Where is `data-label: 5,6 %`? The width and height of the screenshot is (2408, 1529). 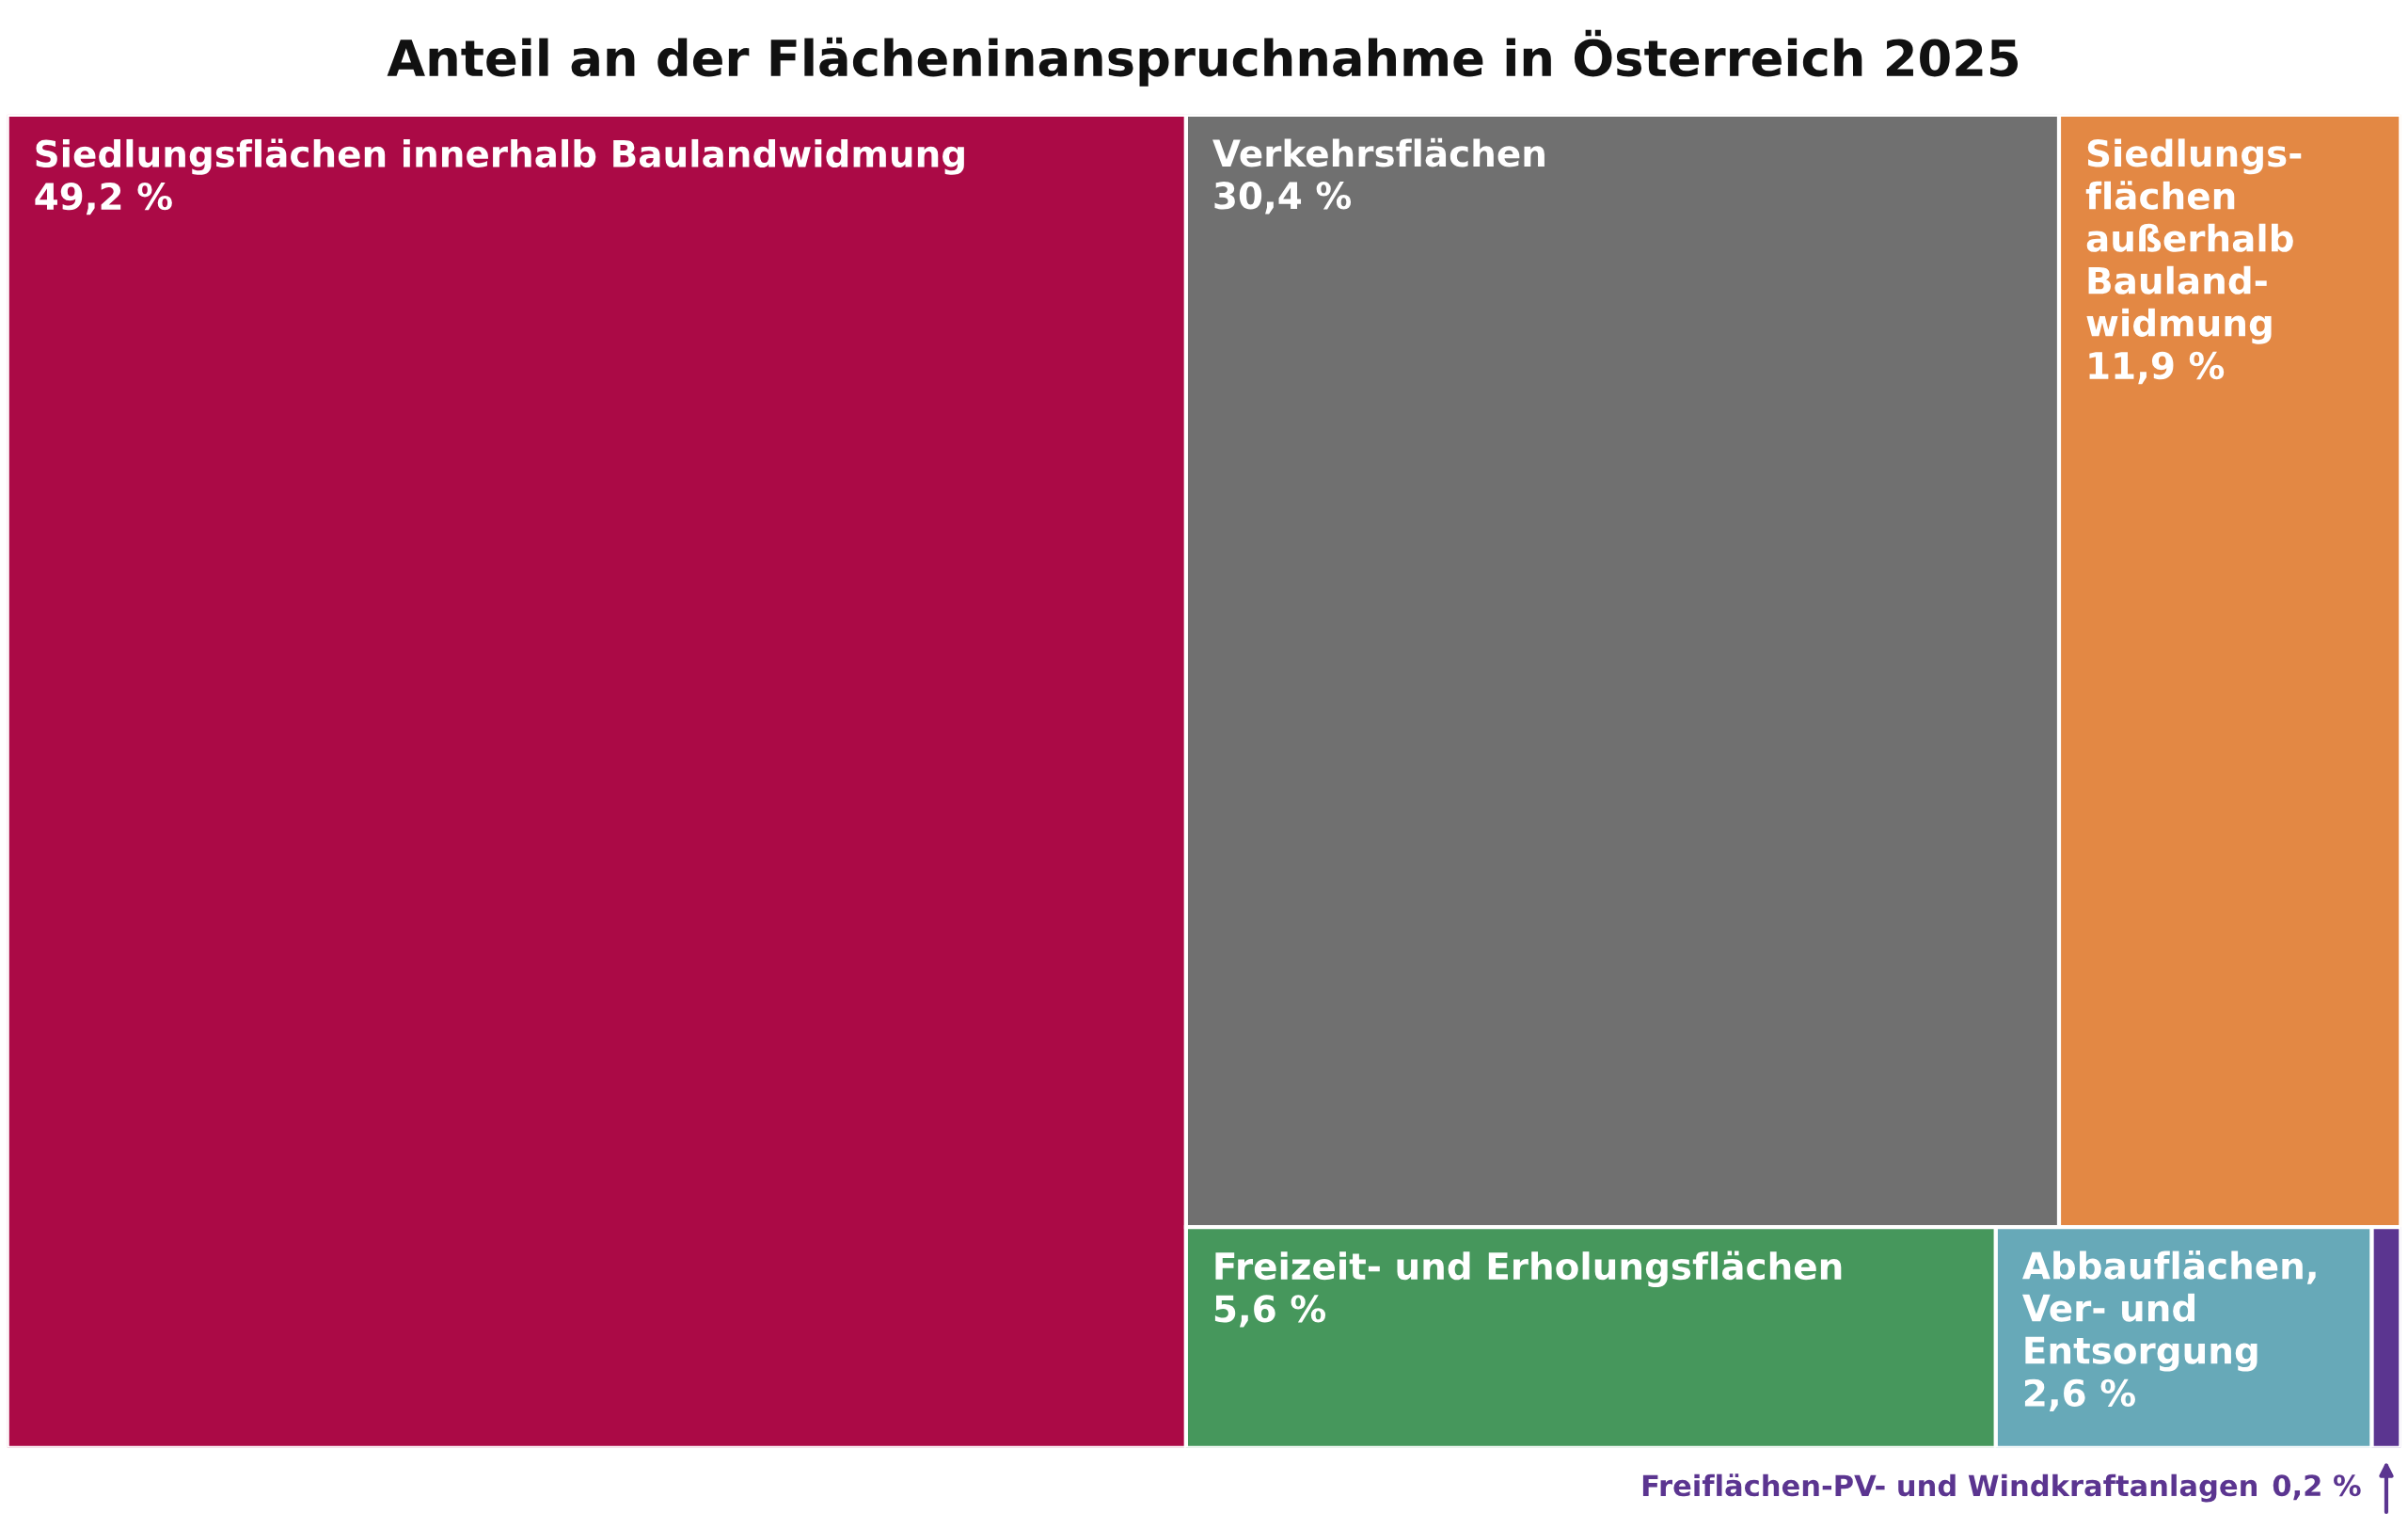
data-label: 5,6 % is located at coordinates (1270, 1311).